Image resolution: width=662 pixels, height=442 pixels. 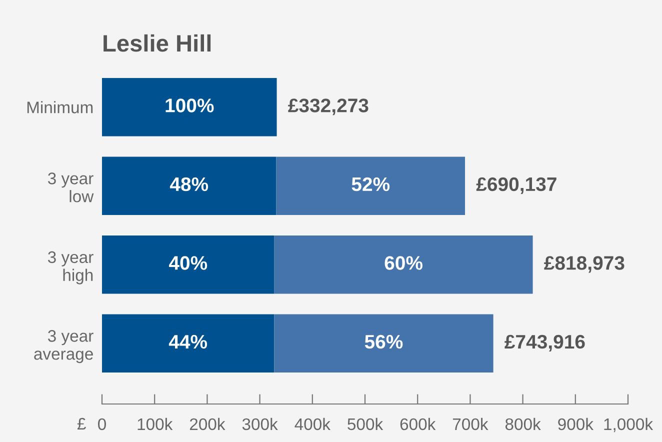 I want to click on x-tick-label: 400k, so click(x=312, y=424).